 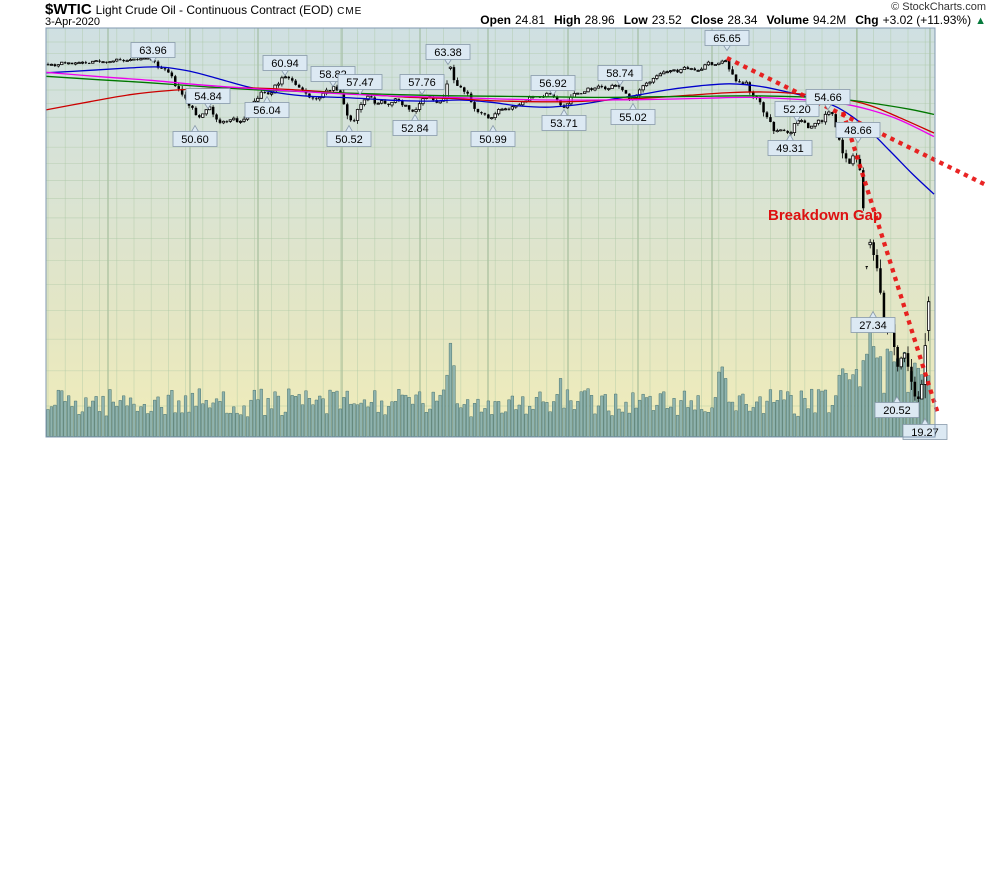 I want to click on callout-57.76: 57.76, so click(x=422, y=85).